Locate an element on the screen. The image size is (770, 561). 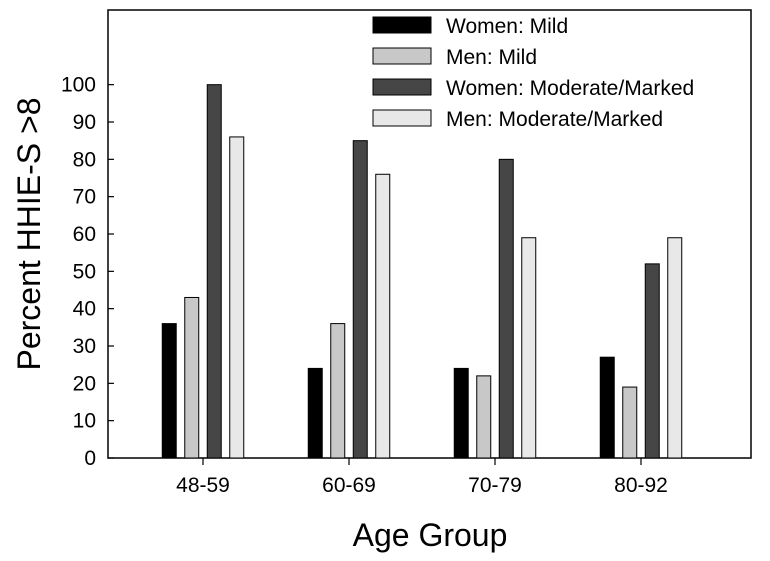
y-tick-label: 40 is located at coordinates (84, 309).